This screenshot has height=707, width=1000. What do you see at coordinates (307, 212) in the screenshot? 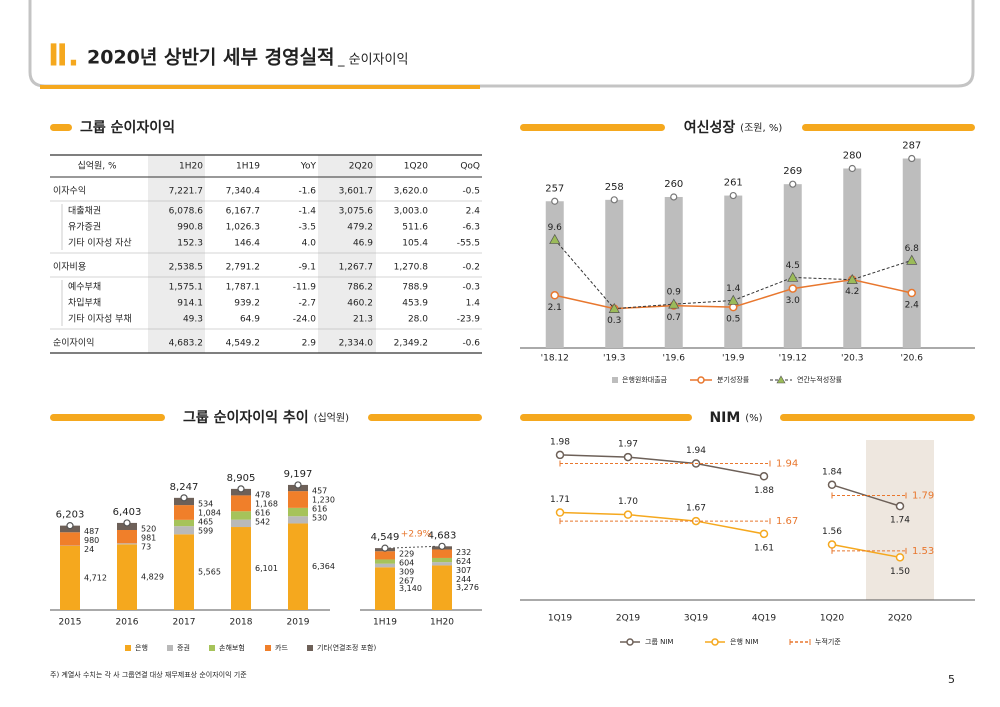
I see `table-cell: -1.4` at bounding box center [307, 212].